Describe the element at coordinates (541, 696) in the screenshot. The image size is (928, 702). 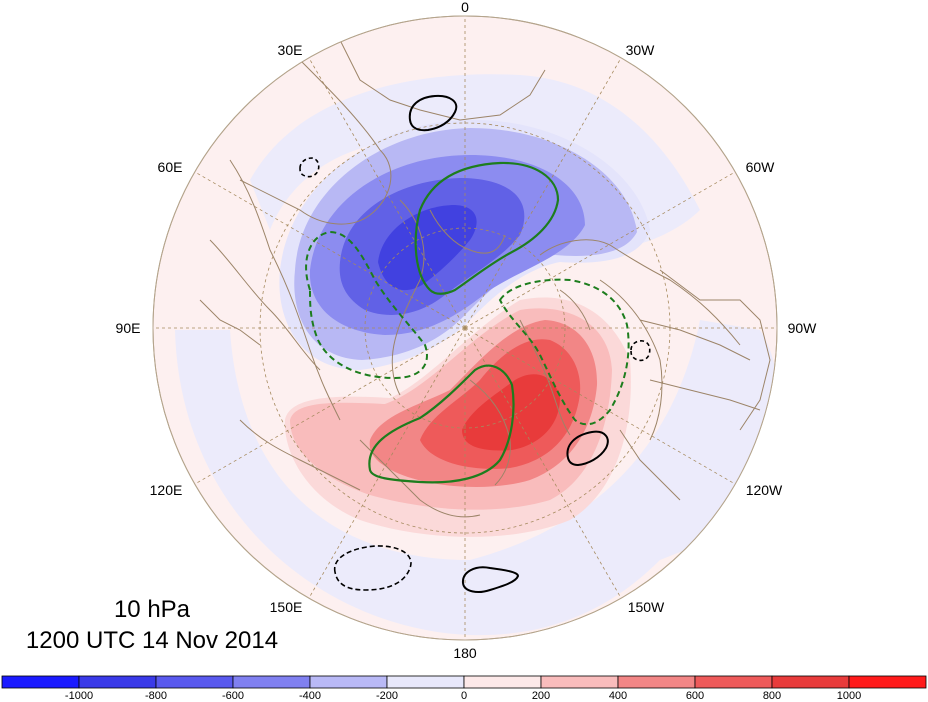
I see `colorbar-tick-label: 200` at that location.